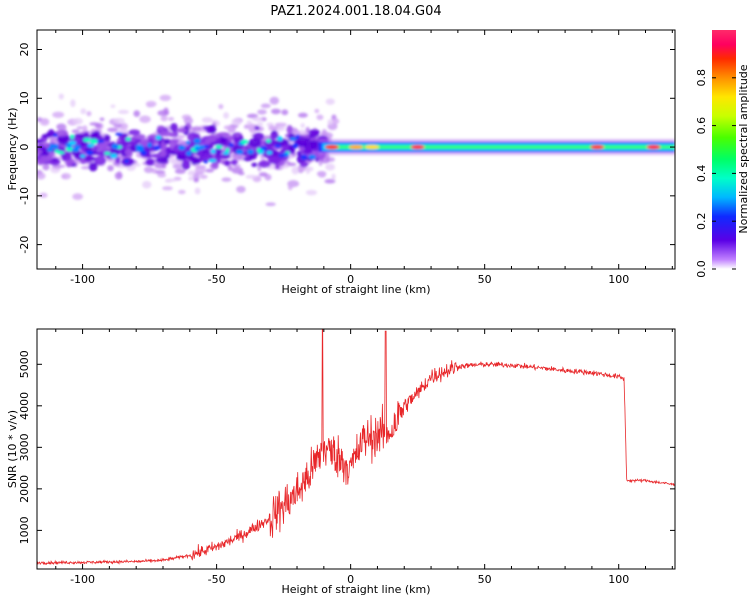 This screenshot has height=600, width=750. Describe the element at coordinates (12, 449) in the screenshot. I see `snr-ylabel: SNR (10 * v/v)` at that location.